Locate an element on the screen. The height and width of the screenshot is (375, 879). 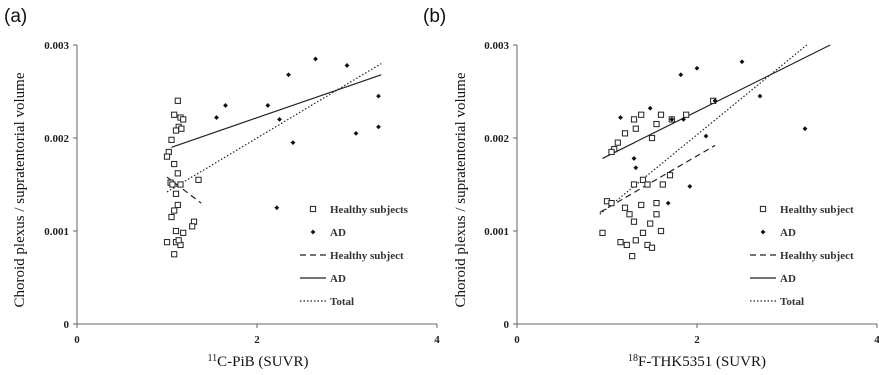
x-axis-label: 18F-THK5351 (SUVR) is located at coordinates (697, 362).